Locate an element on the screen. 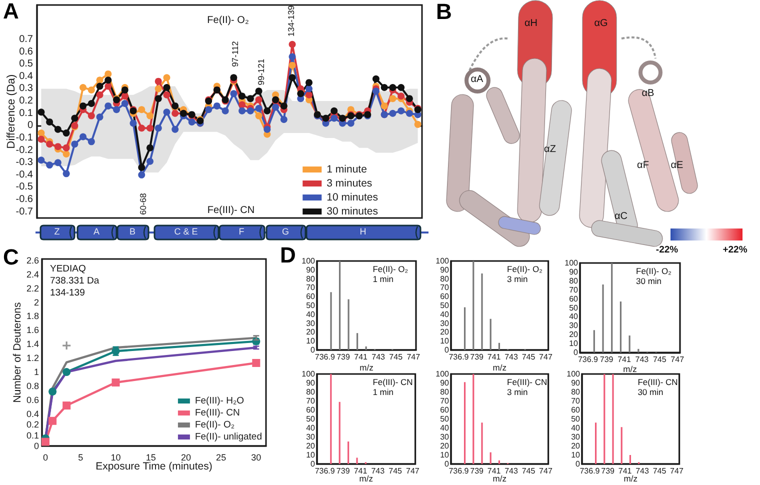  y-tick-label: 50 is located at coordinates (575, 419).